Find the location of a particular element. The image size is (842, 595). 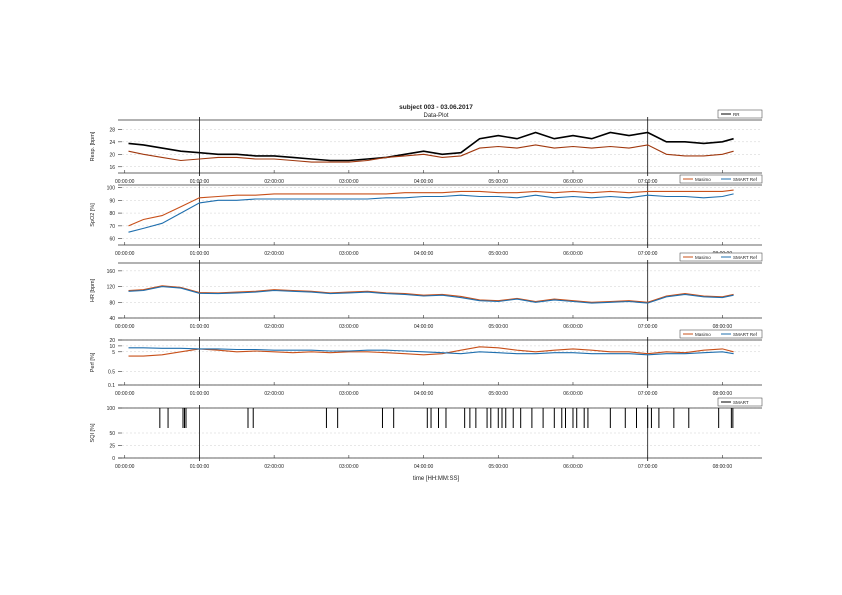

y-axis-label: HR [bpm] is located at coordinates (93, 290).